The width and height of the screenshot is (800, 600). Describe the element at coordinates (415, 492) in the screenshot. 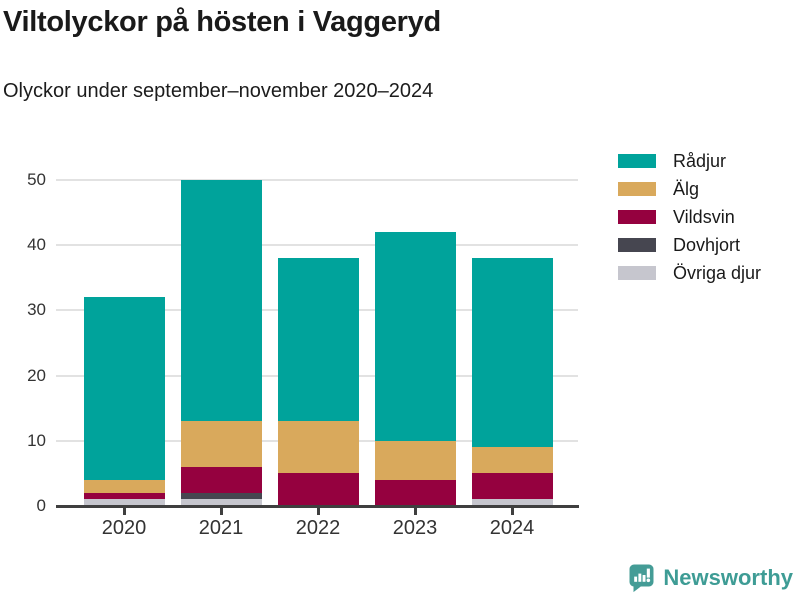

I see `bar-segment-2023-Vildsvin` at that location.